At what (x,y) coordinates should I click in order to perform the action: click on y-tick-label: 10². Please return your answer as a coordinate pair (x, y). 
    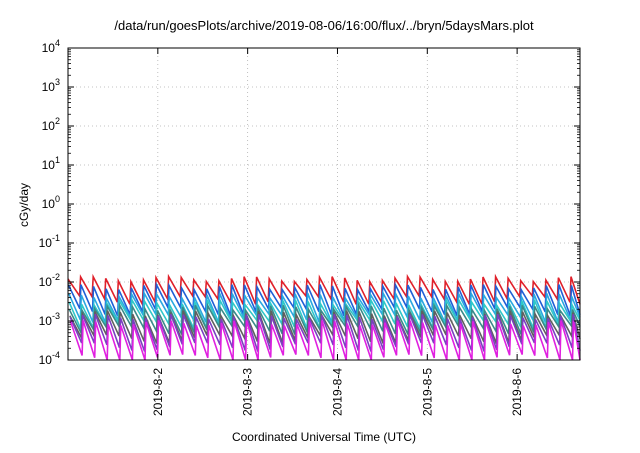
    Looking at the image, I should click on (51, 124).